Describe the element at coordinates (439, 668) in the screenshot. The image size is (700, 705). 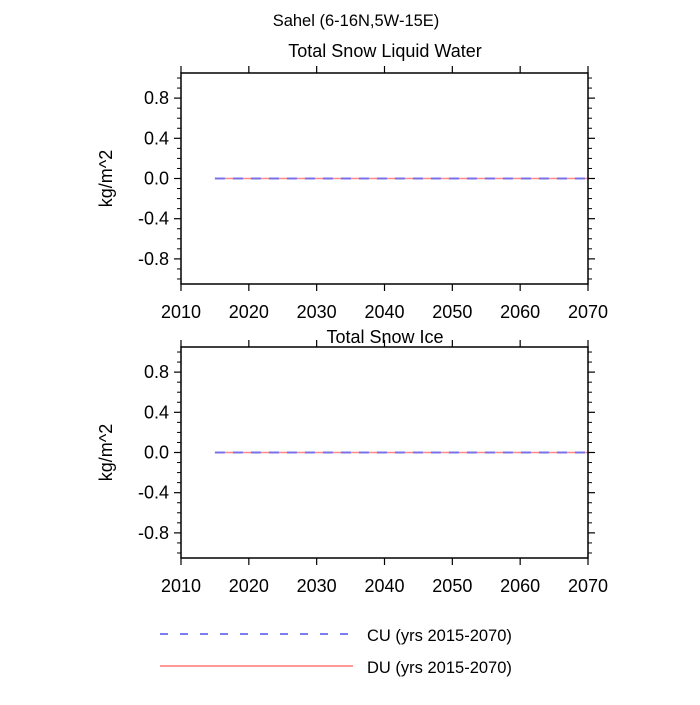
I see `legend-label-du: DU (yrs 2015-2070)` at that location.